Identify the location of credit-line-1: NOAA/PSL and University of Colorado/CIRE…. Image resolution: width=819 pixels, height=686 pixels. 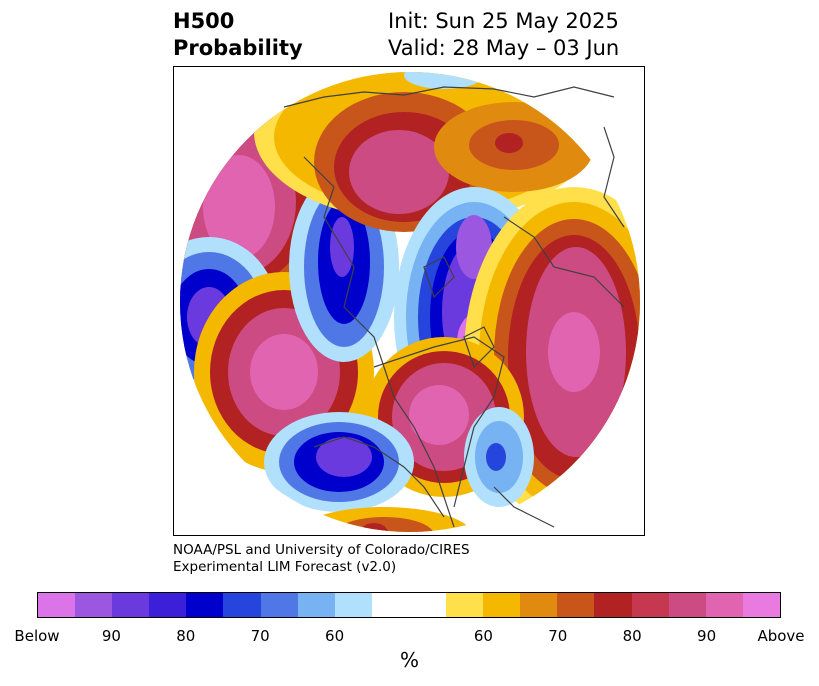
(321, 550).